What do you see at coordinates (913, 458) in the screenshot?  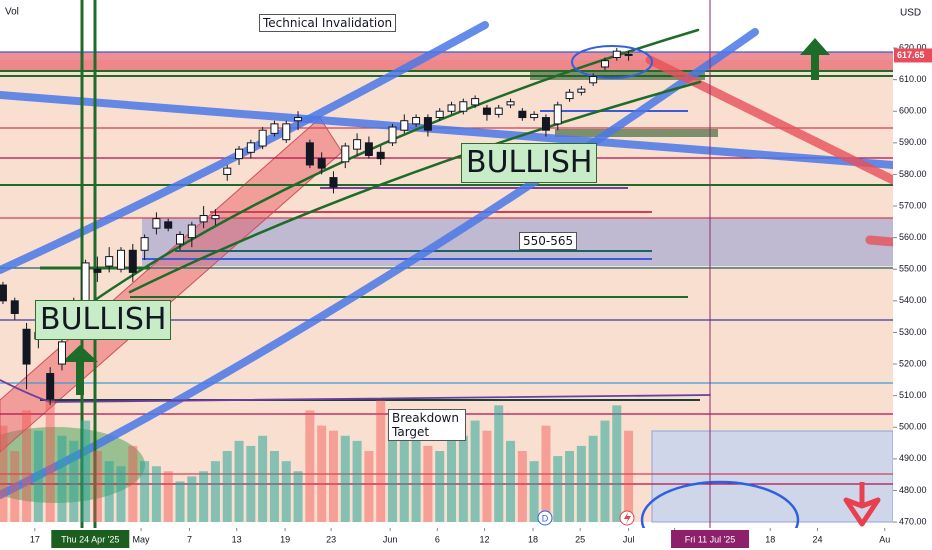 I see `y-tick-label: 490.00` at bounding box center [913, 458].